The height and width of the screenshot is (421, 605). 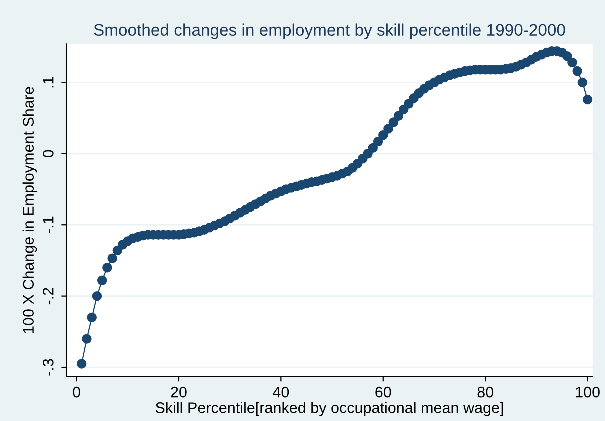 What do you see at coordinates (48, 367) in the screenshot?
I see `y-tick-label: -.3` at bounding box center [48, 367].